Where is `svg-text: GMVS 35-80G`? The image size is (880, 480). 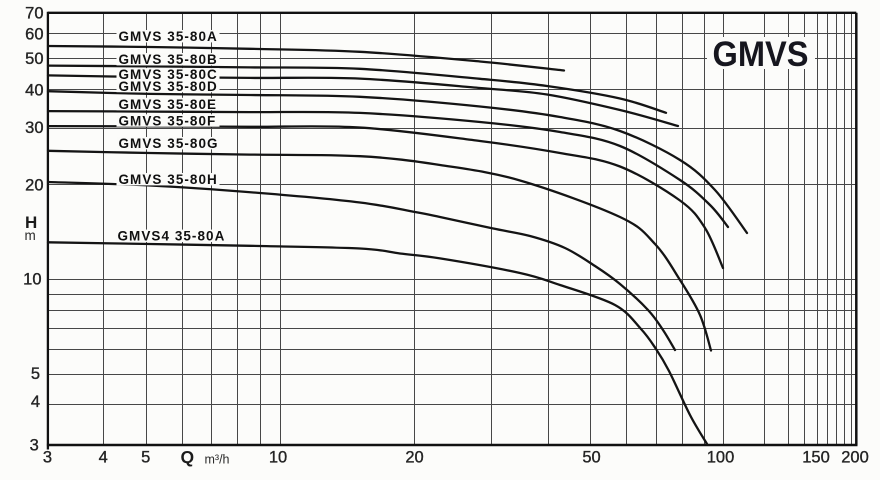
svg-text: GMVS 35-80G is located at coordinates (169, 143).